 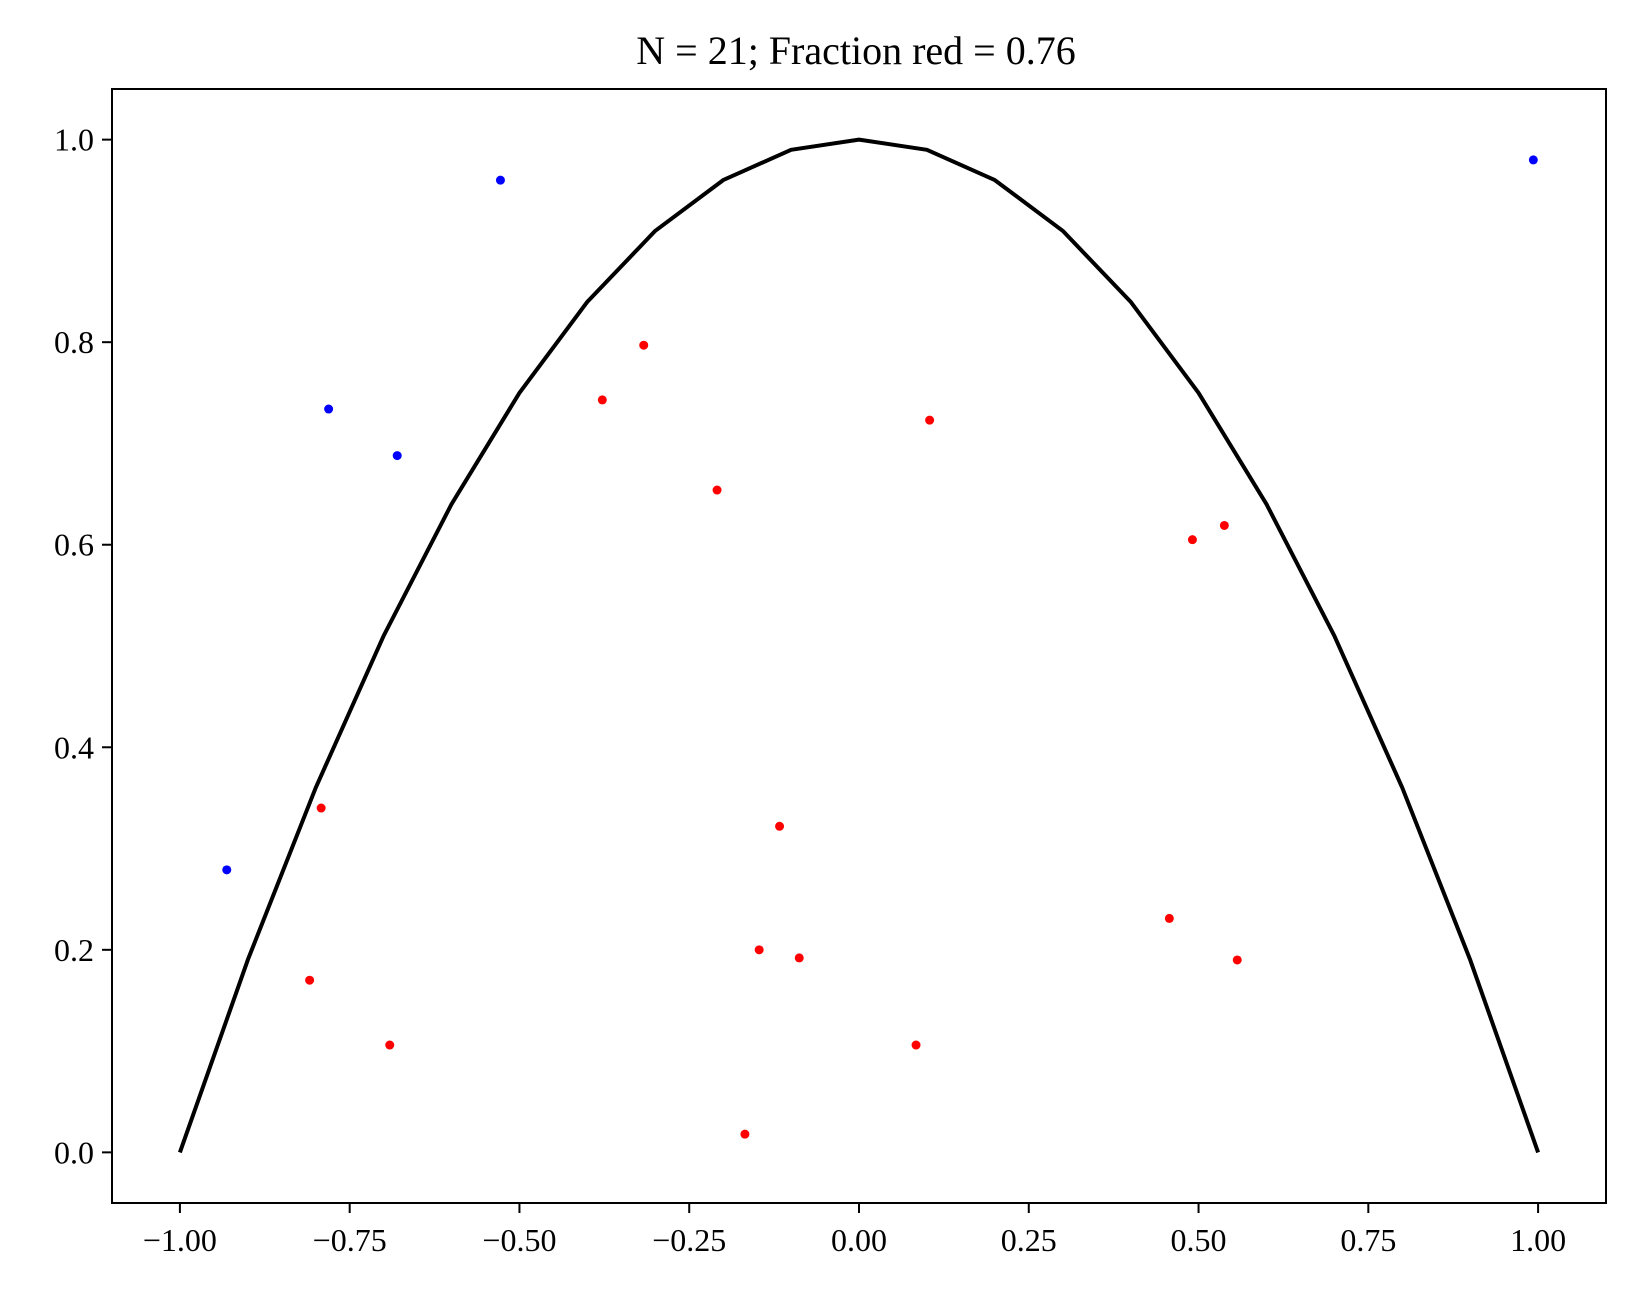 I want to click on x-tick-label: −0.75, so click(x=350, y=1240).